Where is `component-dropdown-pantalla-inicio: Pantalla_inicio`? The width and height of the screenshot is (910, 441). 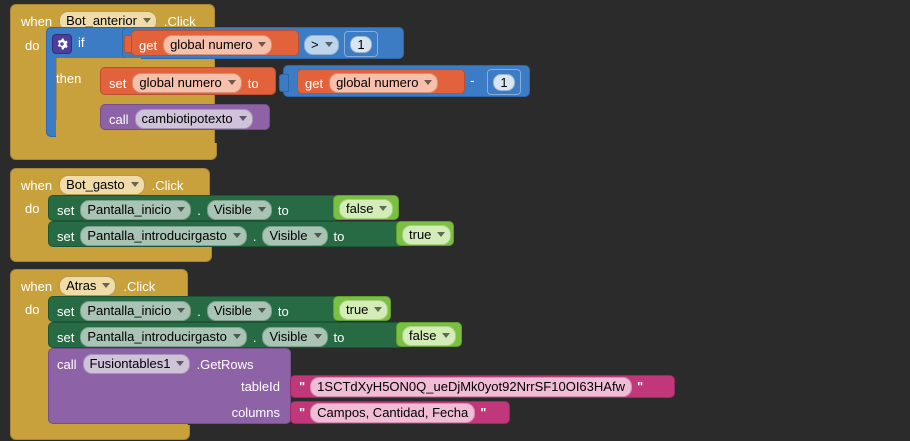 component-dropdown-pantalla-inicio: Pantalla_inicio is located at coordinates (136, 210).